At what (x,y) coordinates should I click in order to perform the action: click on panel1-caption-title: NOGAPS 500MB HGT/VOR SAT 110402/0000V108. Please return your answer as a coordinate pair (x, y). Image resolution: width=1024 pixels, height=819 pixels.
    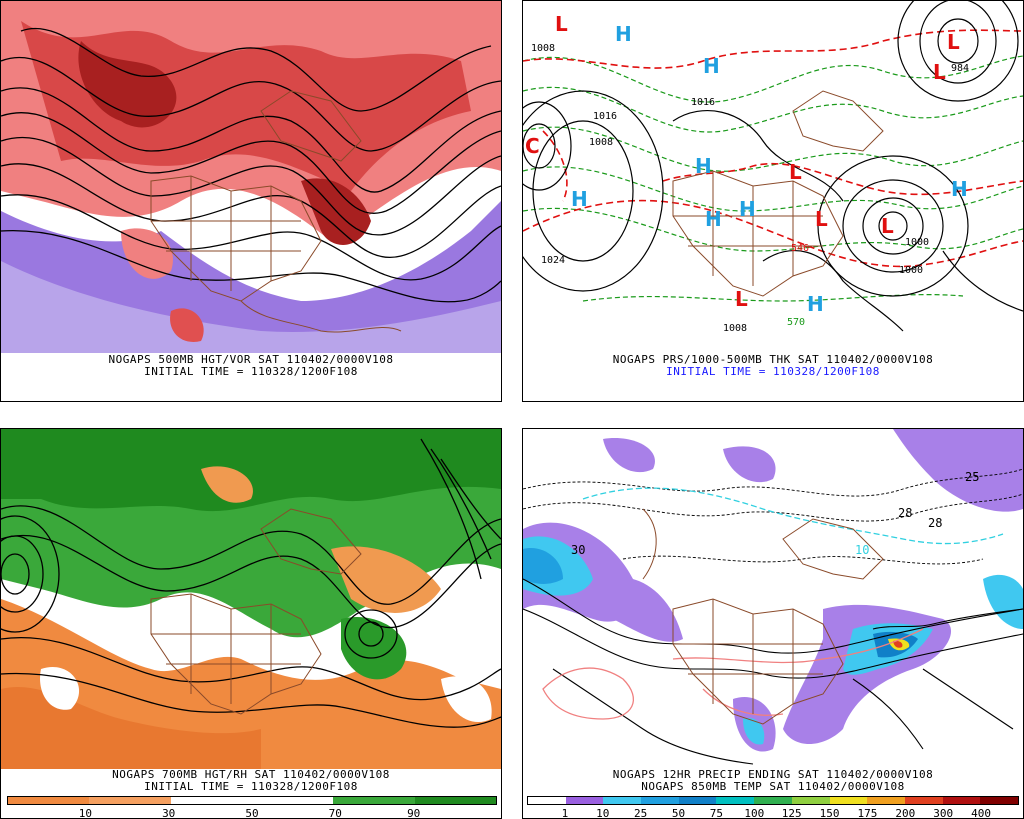
    Looking at the image, I should click on (251, 359).